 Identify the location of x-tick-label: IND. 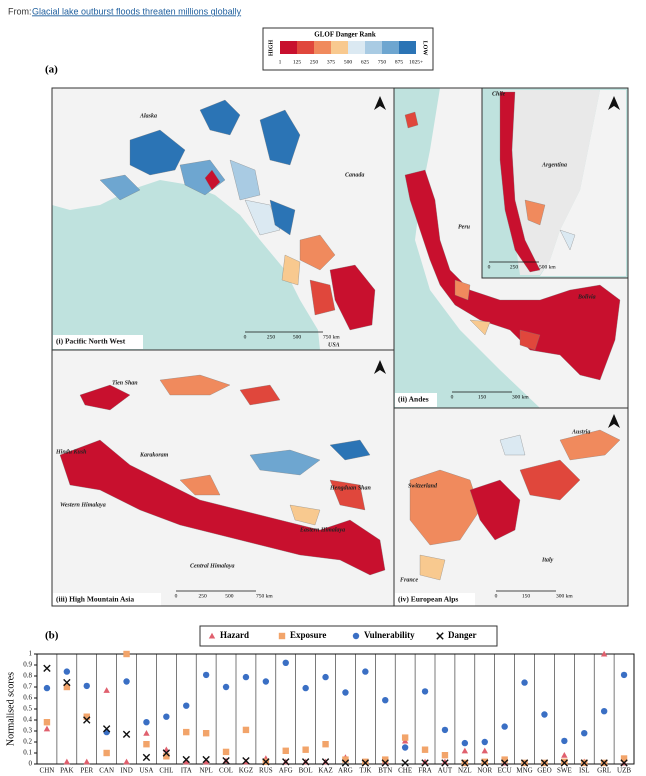
(126, 771).